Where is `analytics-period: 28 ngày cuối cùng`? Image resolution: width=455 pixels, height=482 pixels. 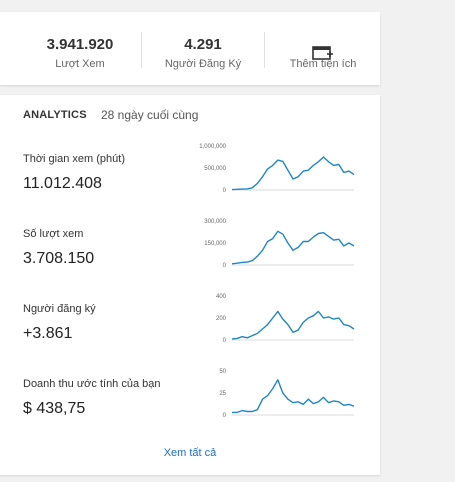
analytics-period: 28 ngày cuối cùng is located at coordinates (150, 115).